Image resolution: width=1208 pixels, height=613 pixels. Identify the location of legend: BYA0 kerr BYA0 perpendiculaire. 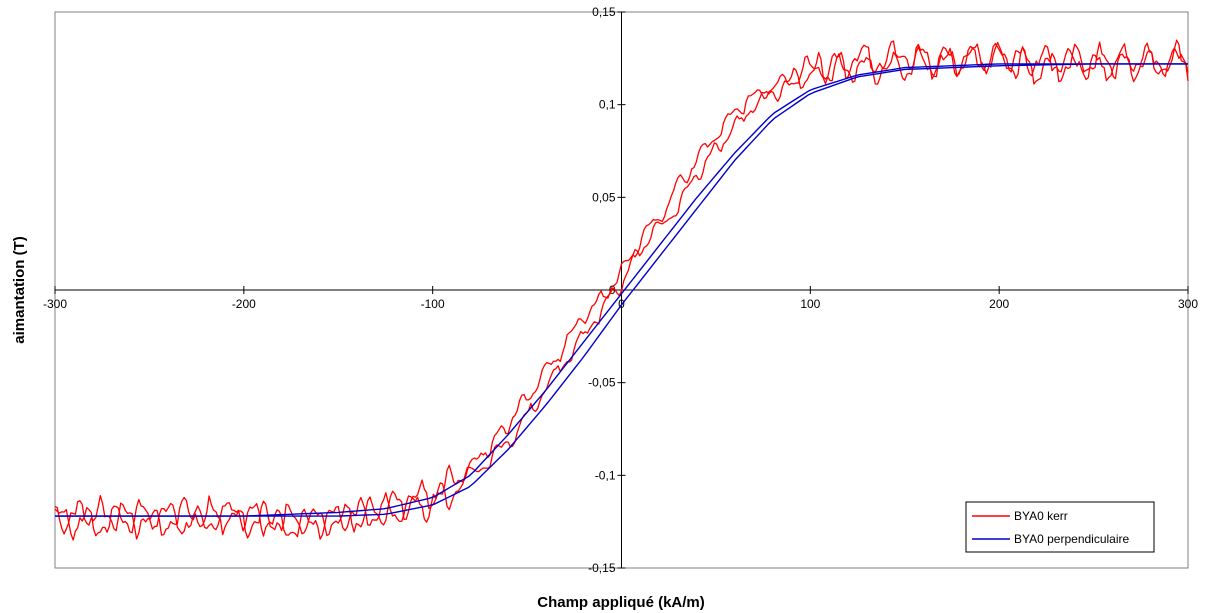
(1060, 527).